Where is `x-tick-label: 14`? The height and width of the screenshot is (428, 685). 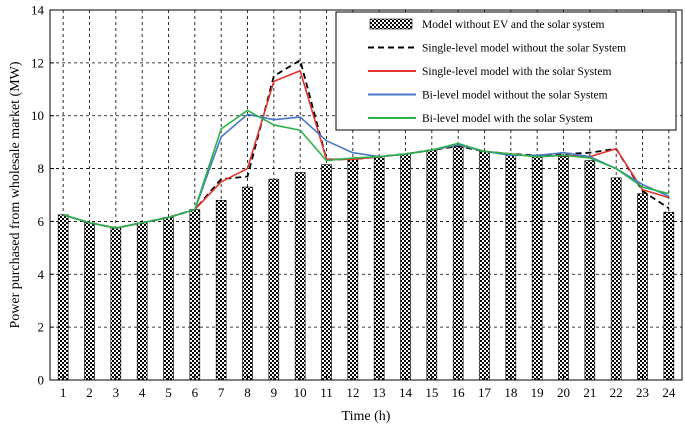 x-tick-label: 14 is located at coordinates (406, 392).